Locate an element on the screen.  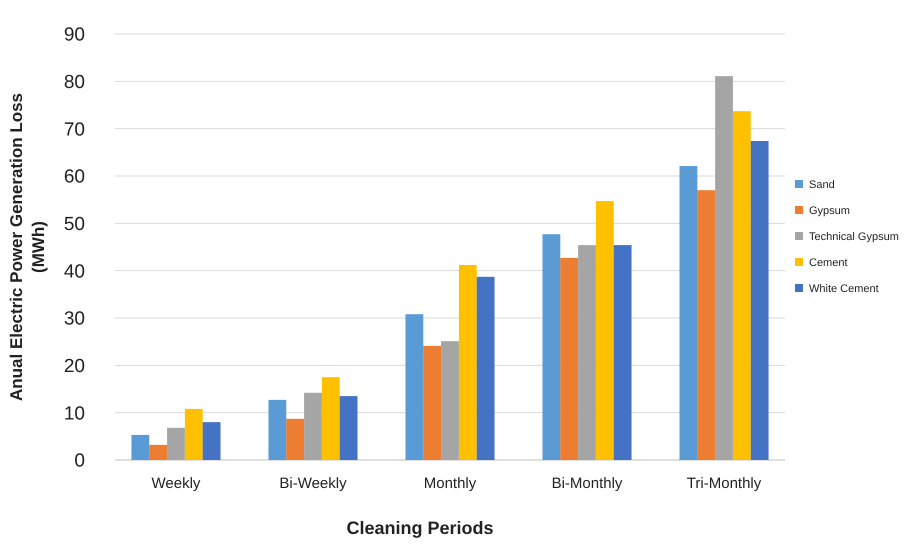
legend-label: Sand is located at coordinates (822, 184).